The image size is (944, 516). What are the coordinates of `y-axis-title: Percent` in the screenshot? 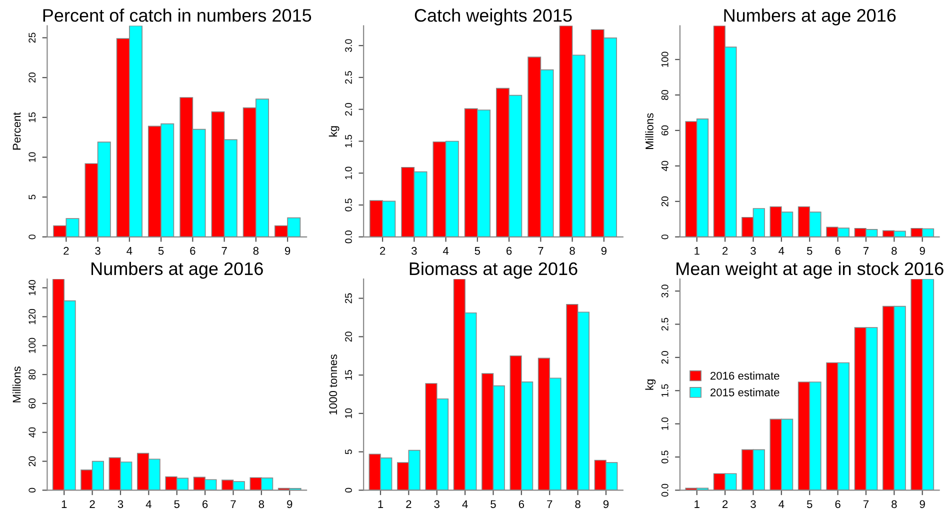 It's located at (16, 131).